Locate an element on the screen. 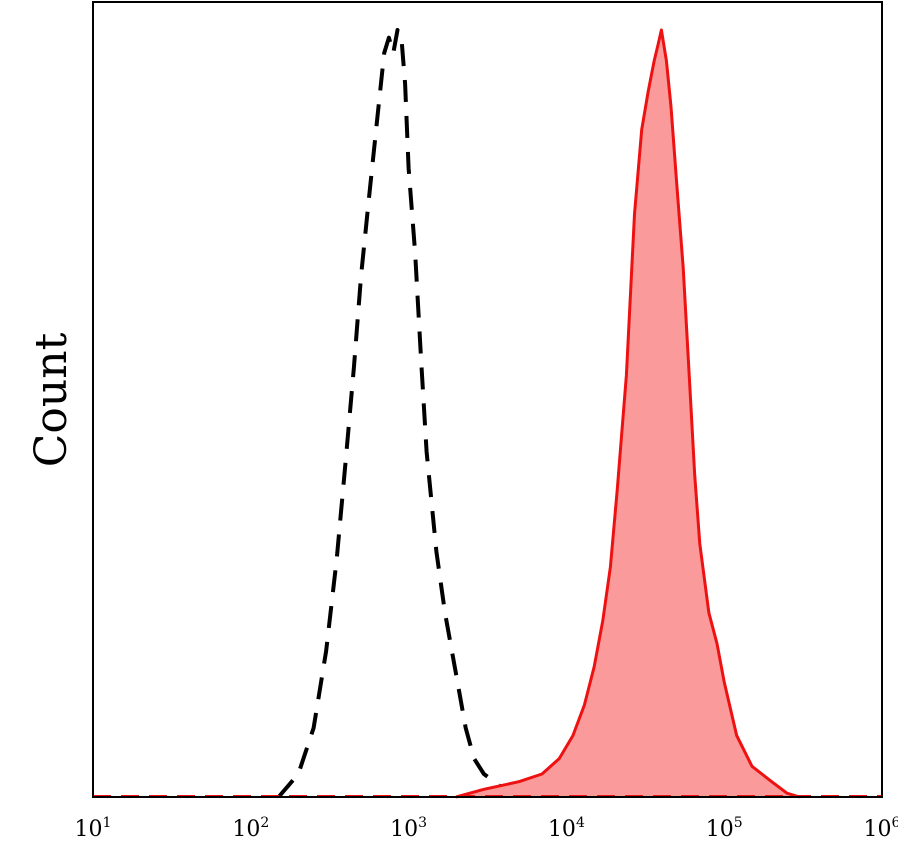 The width and height of the screenshot is (898, 856). y-axis-title: Count is located at coordinates (51, 399).